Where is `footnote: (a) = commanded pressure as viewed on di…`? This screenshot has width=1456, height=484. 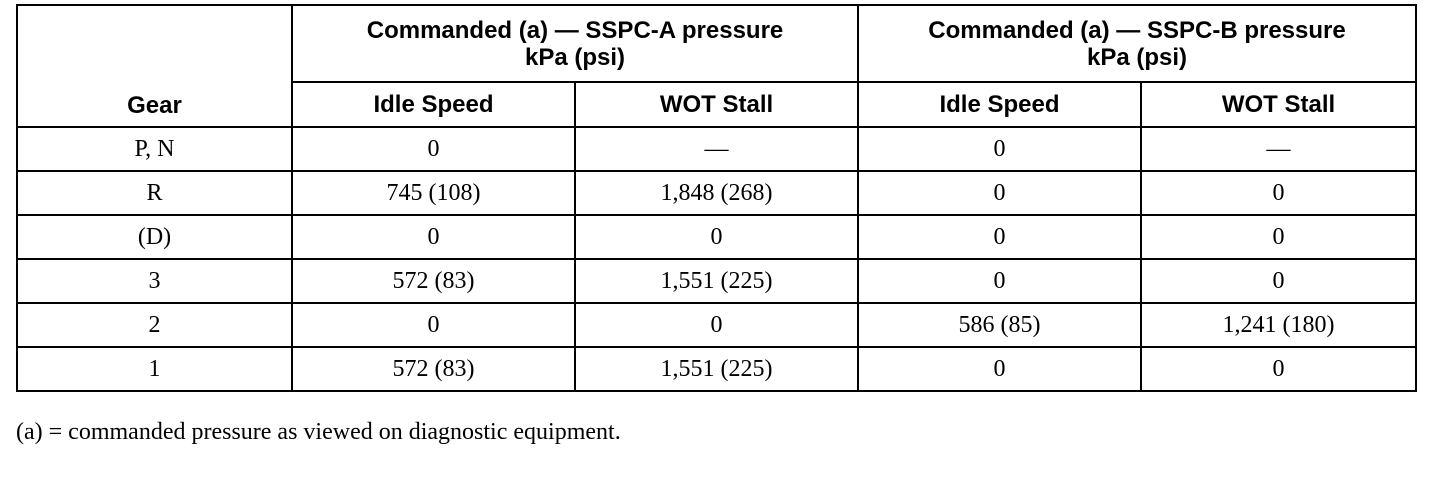 footnote: (a) = commanded pressure as viewed on di… is located at coordinates (318, 432).